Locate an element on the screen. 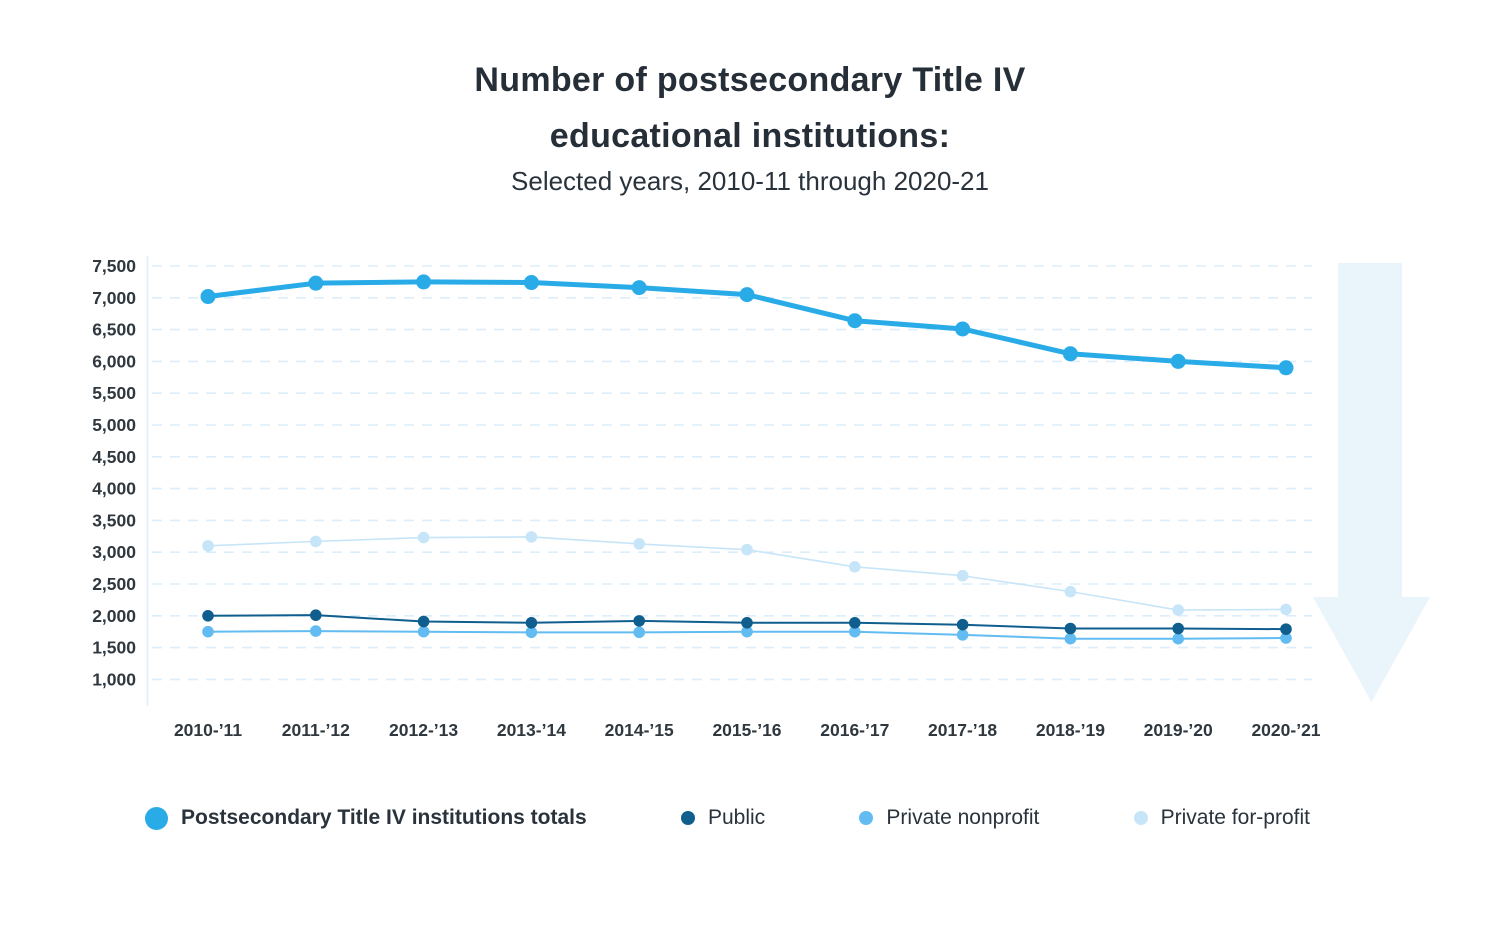 This screenshot has height=936, width=1500. x-tick-label: 2017-’18 is located at coordinates (962, 730).